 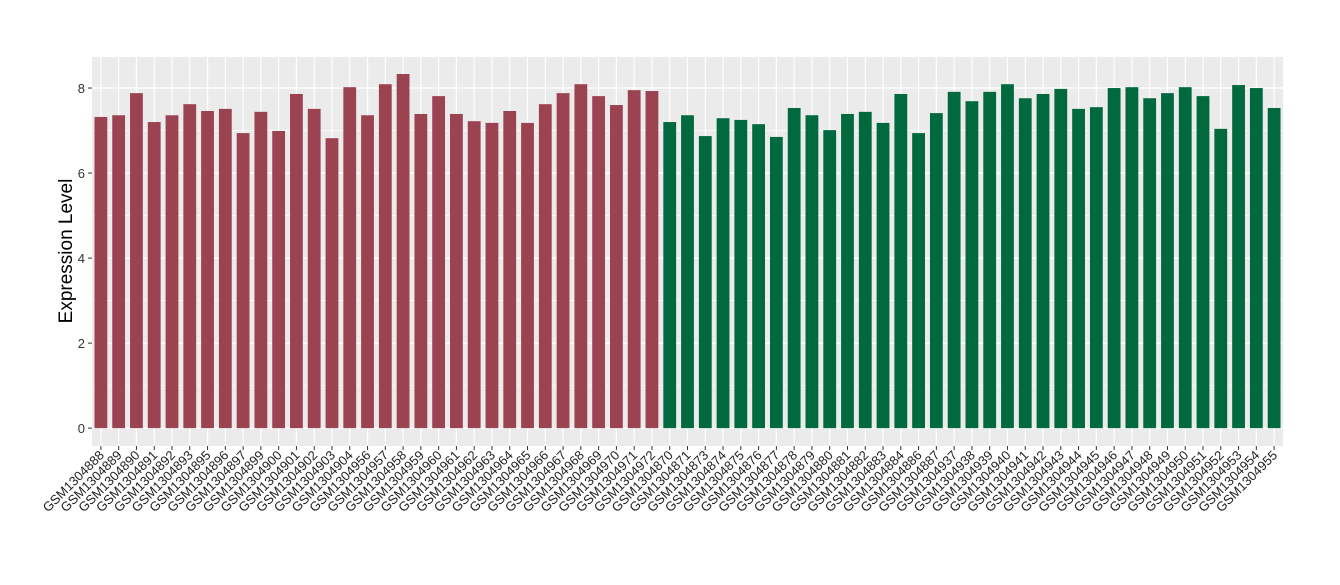 I want to click on bar-GSM1304948, so click(x=1150, y=263).